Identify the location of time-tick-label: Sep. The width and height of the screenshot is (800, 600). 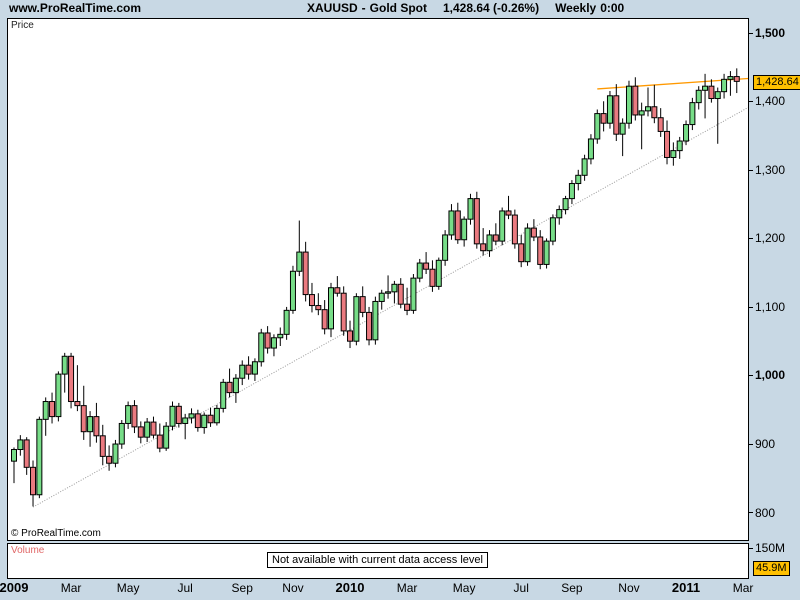
(242, 588).